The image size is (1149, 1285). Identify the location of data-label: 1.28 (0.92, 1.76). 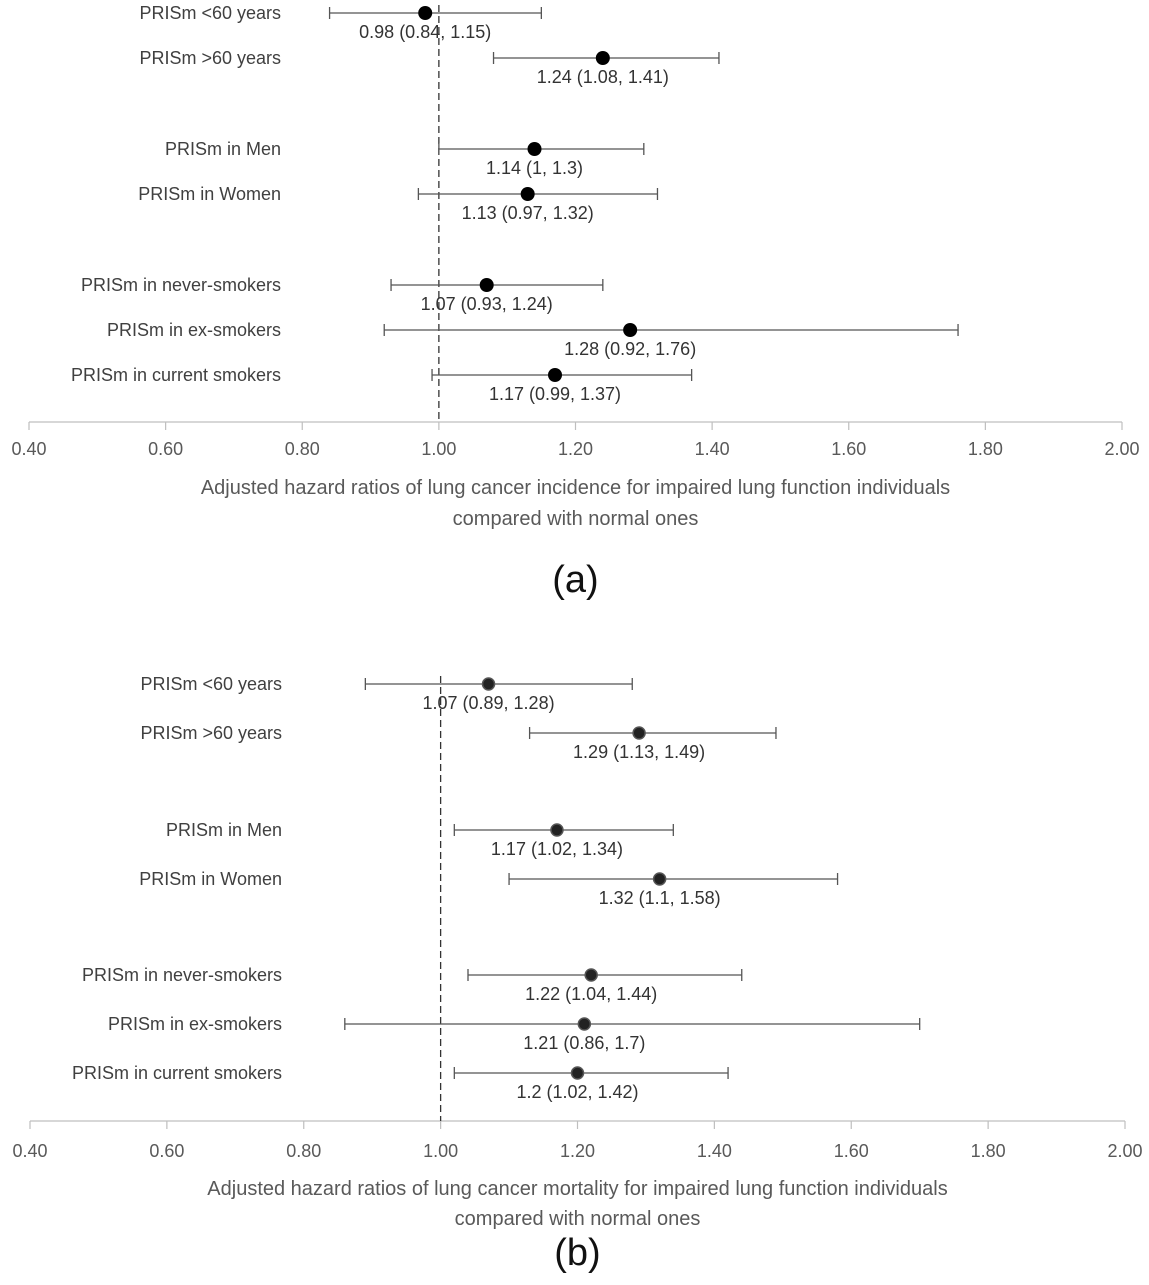
(630, 349).